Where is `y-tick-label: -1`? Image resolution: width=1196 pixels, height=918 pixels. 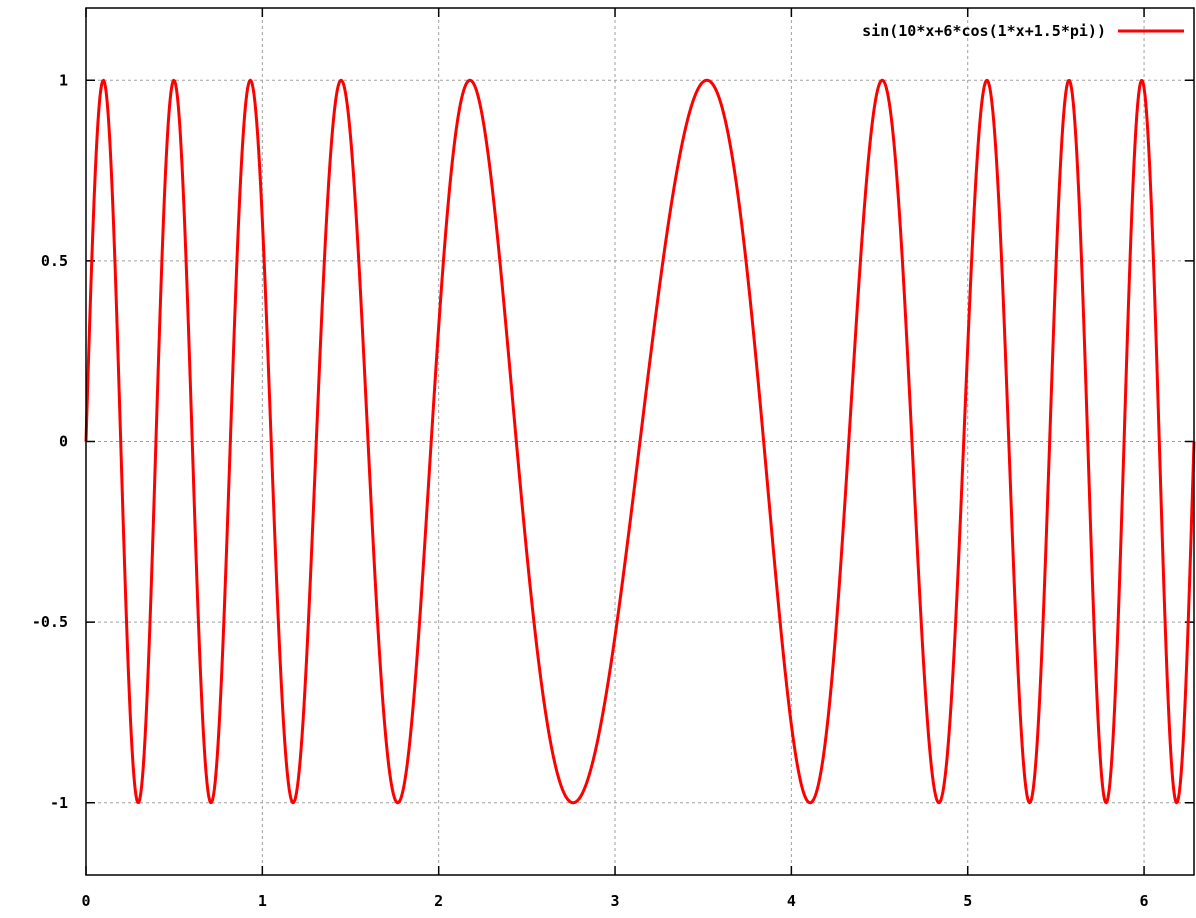
y-tick-label: -1 is located at coordinates (59, 803).